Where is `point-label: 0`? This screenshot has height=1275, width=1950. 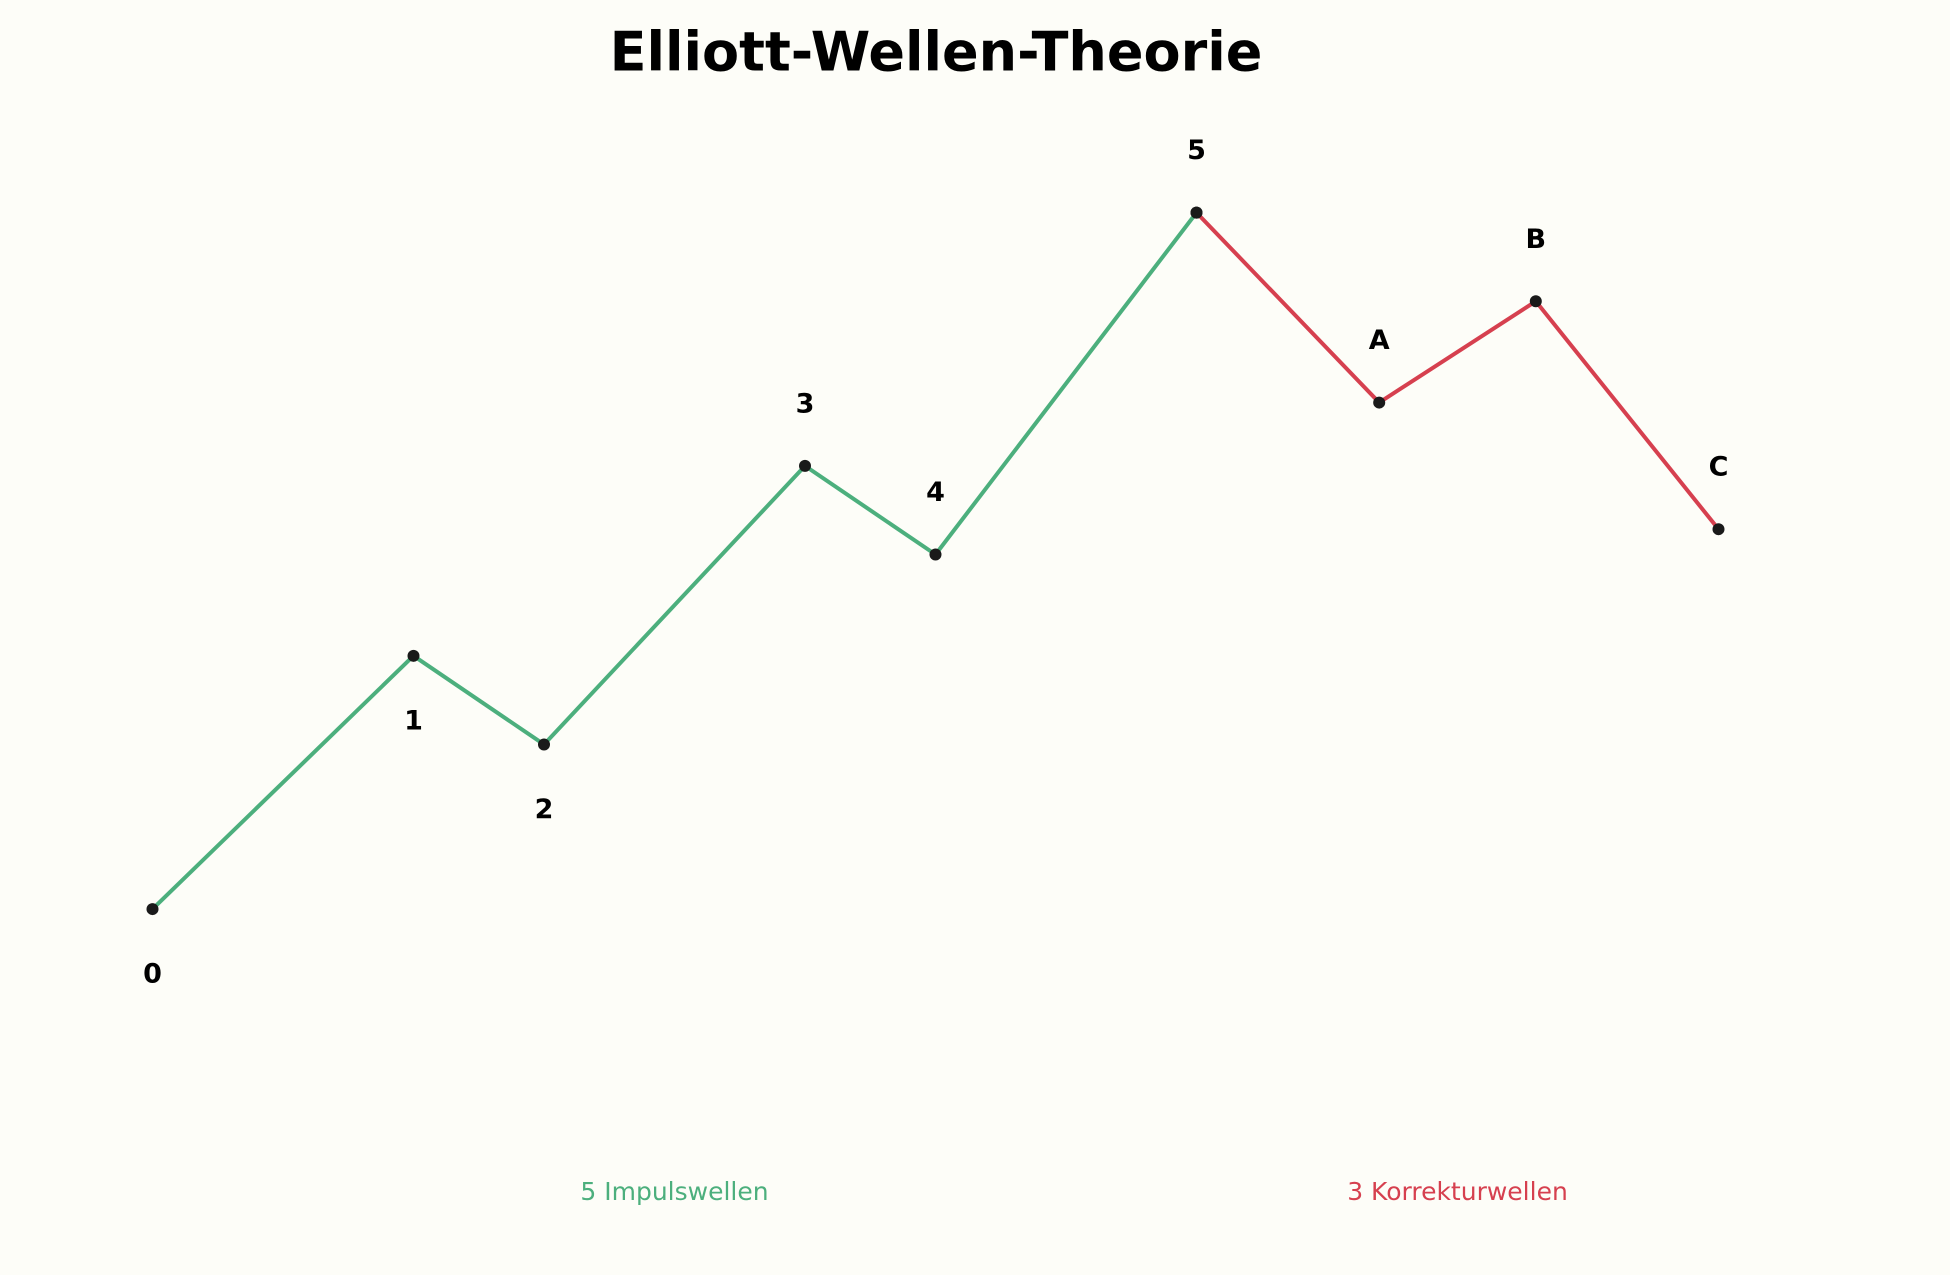 point-label: 0 is located at coordinates (152, 974).